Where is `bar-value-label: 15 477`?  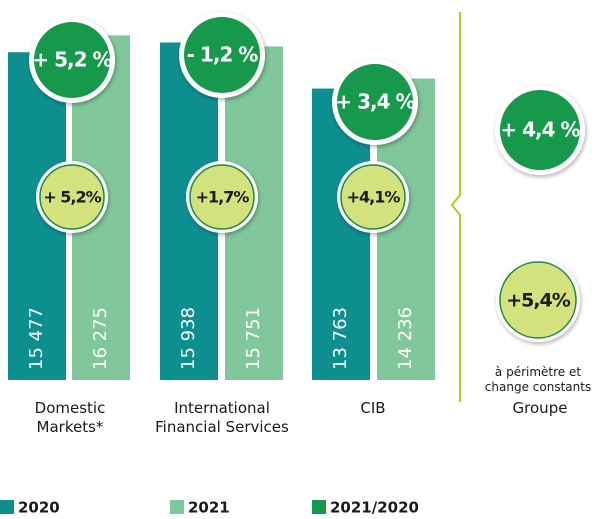 bar-value-label: 15 477 is located at coordinates (36, 338).